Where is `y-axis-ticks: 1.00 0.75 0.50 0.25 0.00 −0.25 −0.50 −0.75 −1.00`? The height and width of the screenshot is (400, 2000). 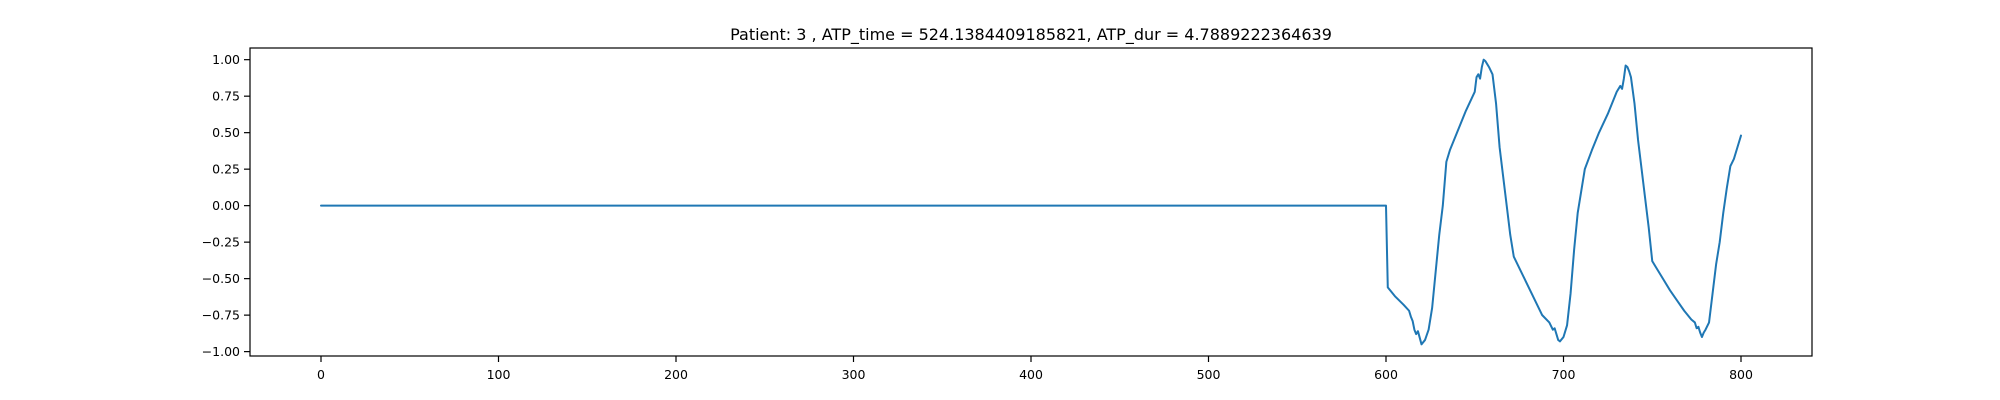
y-axis-ticks: 1.00 0.75 0.50 0.25 0.00 −0.25 −0.50 −0.75 −1.00 is located at coordinates (226, 205).